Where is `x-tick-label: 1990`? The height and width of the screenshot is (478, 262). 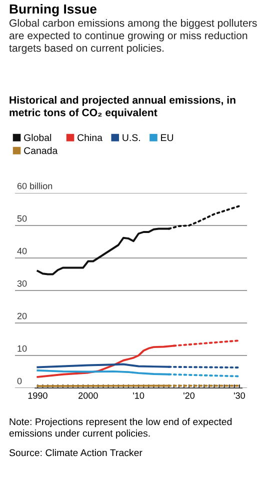
x-tick-label: 1990 is located at coordinates (38, 395).